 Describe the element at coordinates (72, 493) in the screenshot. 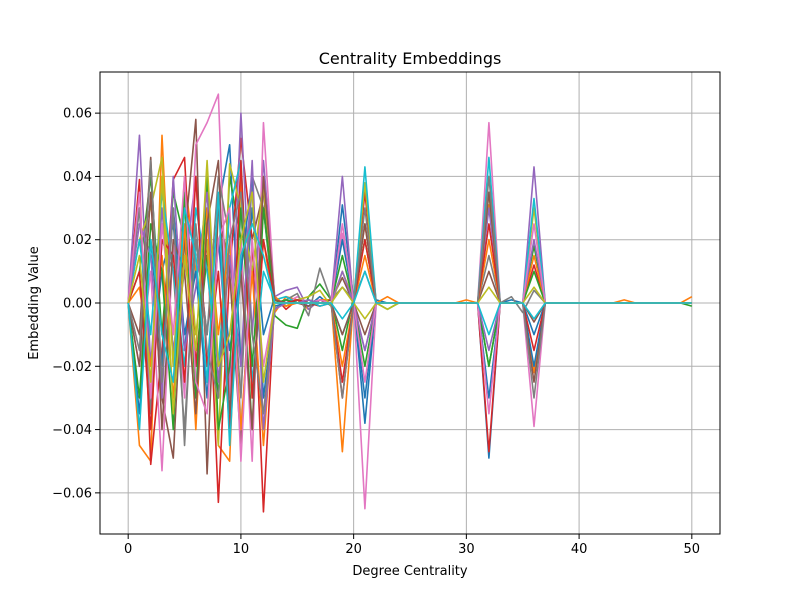

I see `y-tick-label: −0.06` at that location.